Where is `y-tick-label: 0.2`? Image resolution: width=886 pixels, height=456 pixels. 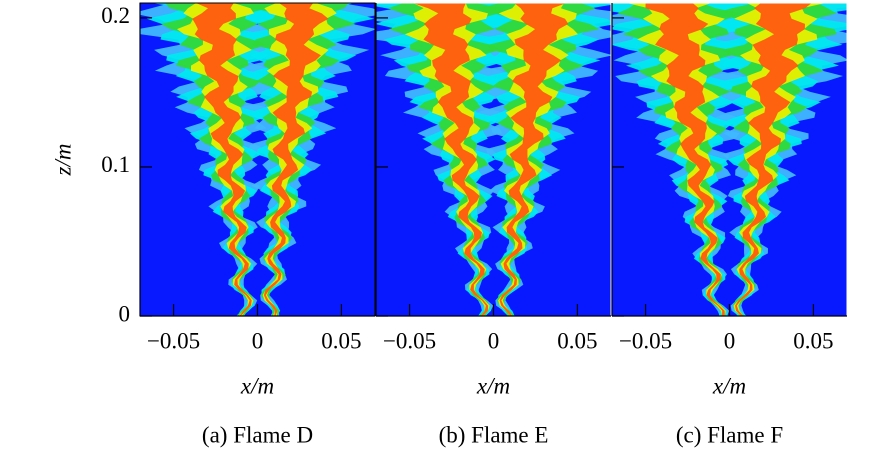 y-tick-label: 0.2 is located at coordinates (115, 15).